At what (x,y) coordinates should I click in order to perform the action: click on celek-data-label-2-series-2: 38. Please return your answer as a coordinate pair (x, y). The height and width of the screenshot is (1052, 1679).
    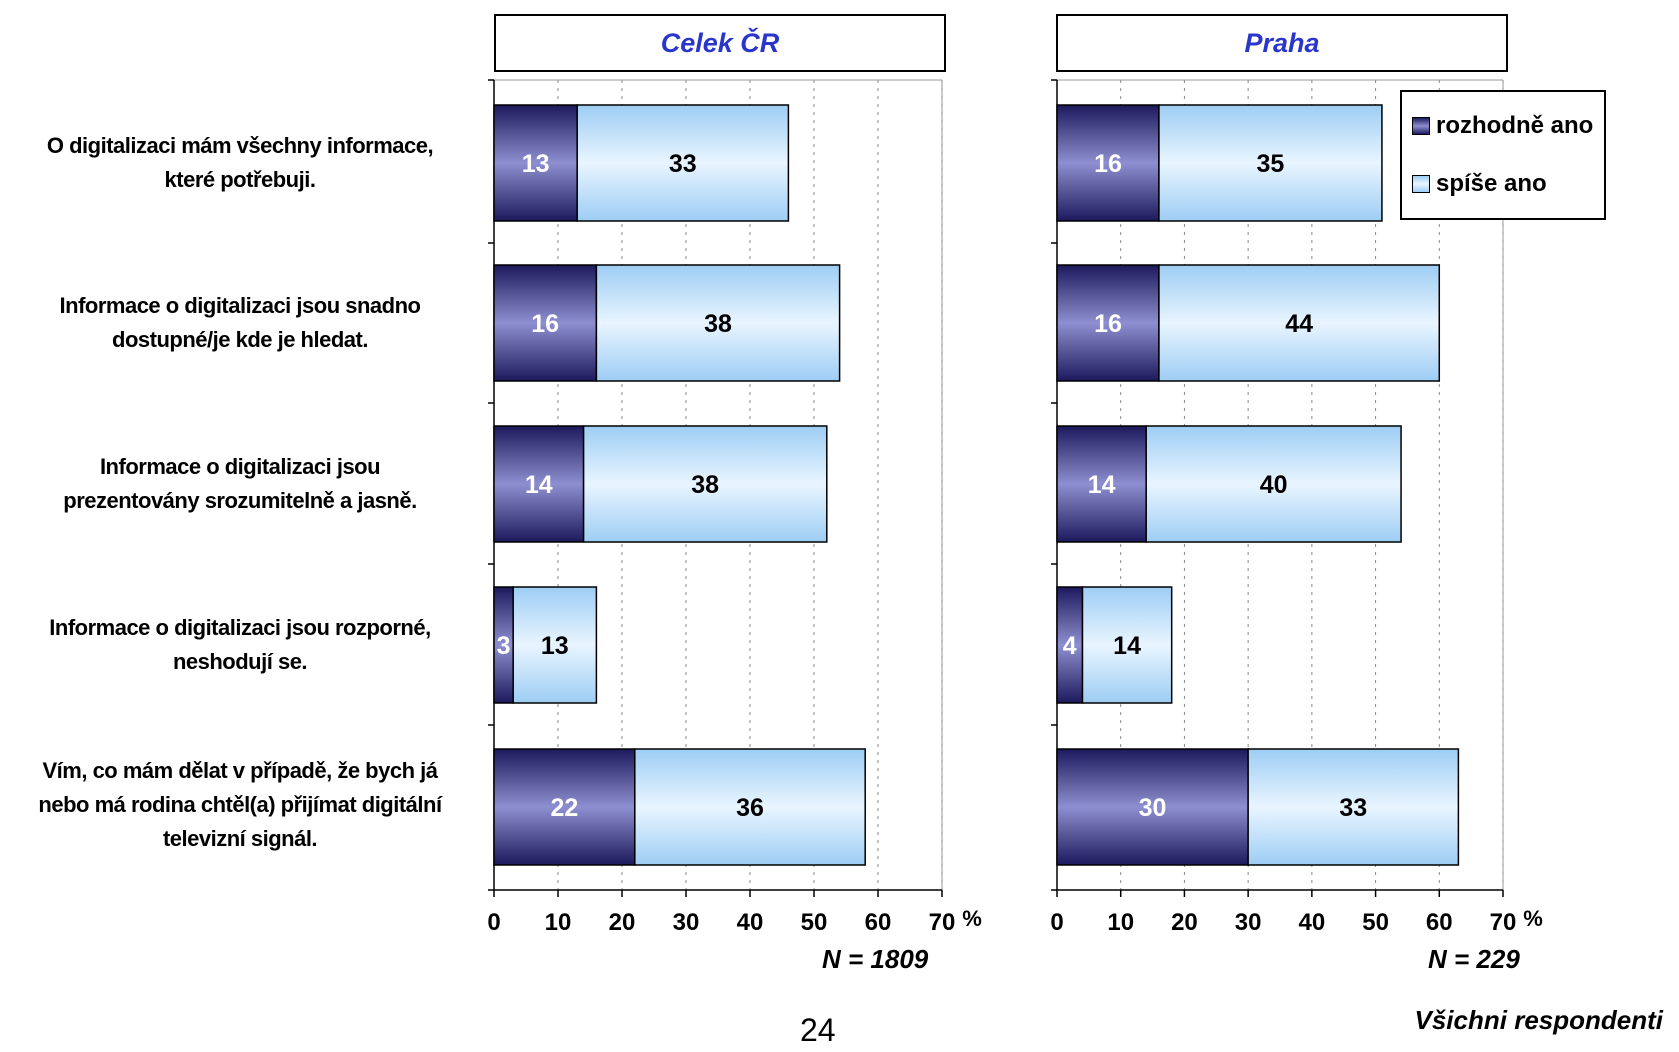
    Looking at the image, I should click on (718, 324).